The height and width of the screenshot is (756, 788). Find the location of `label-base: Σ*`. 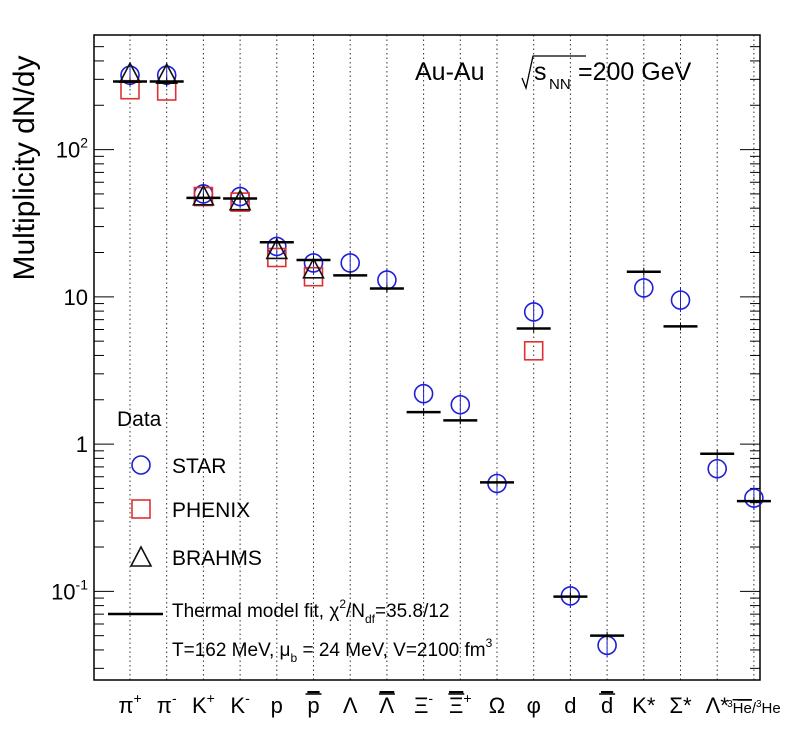

label-base: Σ* is located at coordinates (680, 705).